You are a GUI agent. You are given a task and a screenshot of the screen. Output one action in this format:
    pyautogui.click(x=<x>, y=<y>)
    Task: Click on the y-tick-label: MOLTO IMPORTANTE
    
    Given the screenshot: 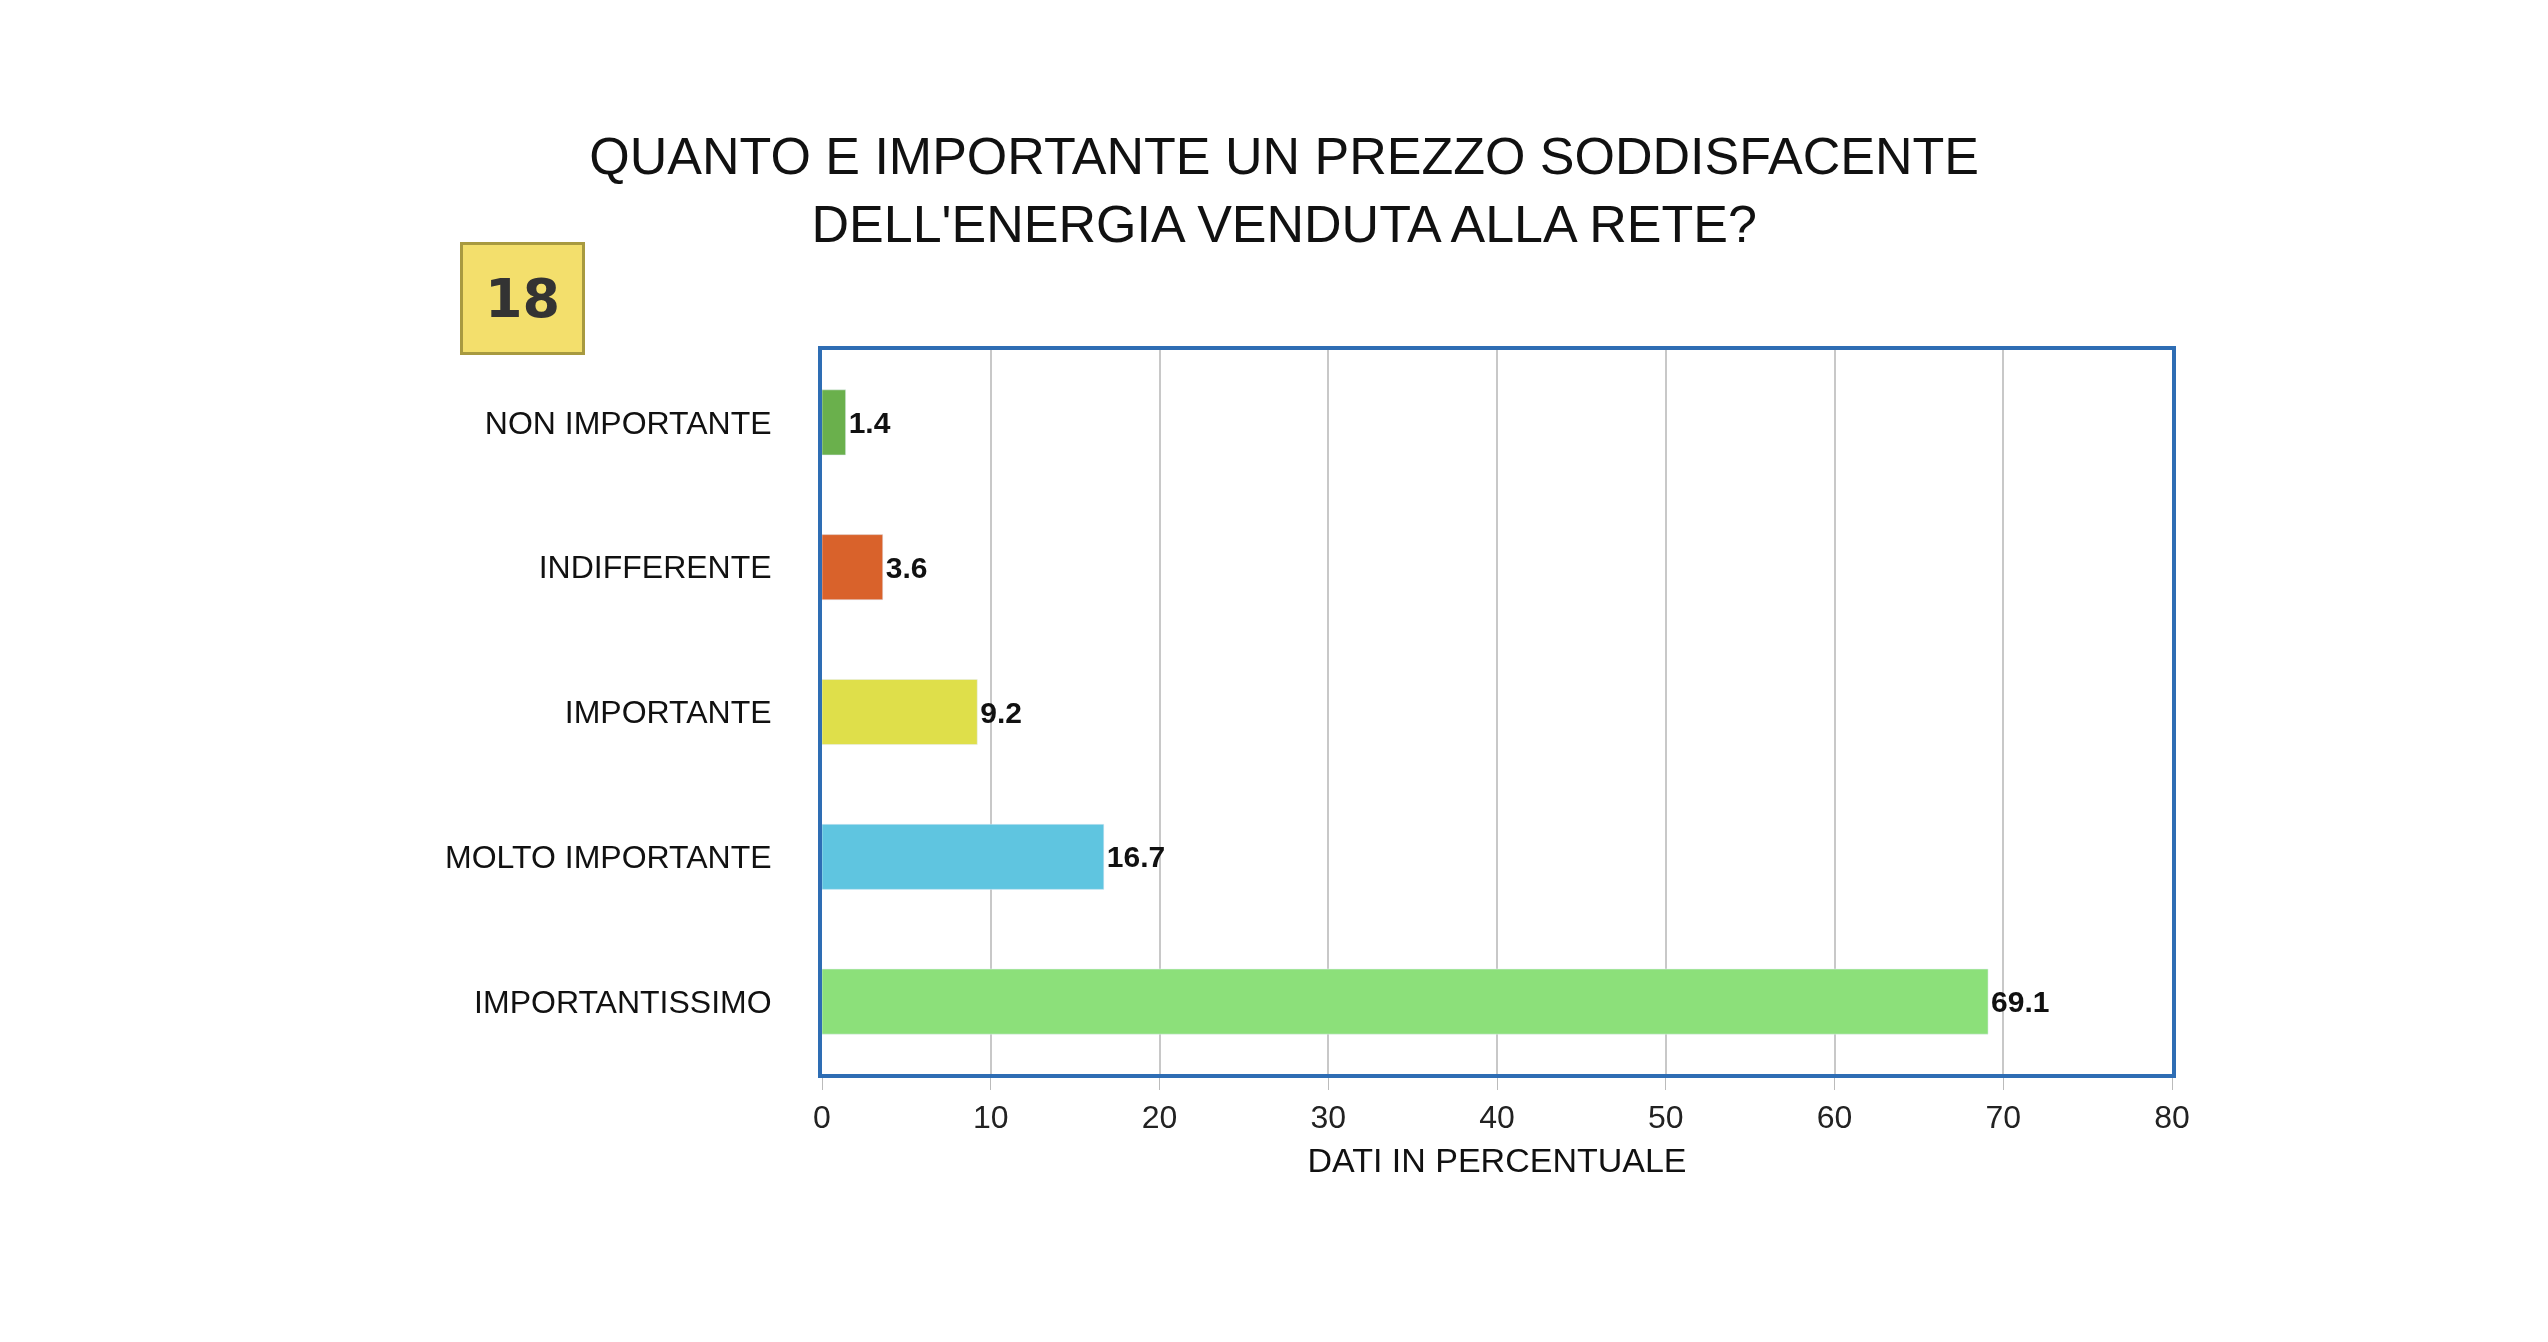 What is the action you would take?
    pyautogui.click(x=608, y=857)
    